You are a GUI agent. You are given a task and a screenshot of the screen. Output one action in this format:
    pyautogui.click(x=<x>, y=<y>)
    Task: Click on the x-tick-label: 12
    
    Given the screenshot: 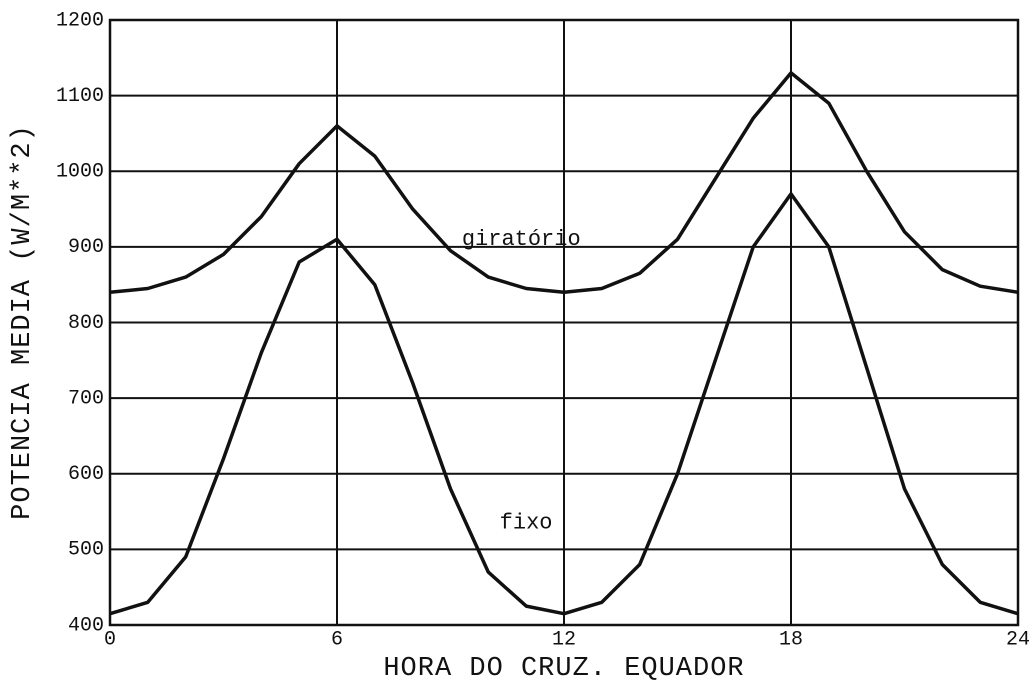 What is the action you would take?
    pyautogui.click(x=564, y=639)
    